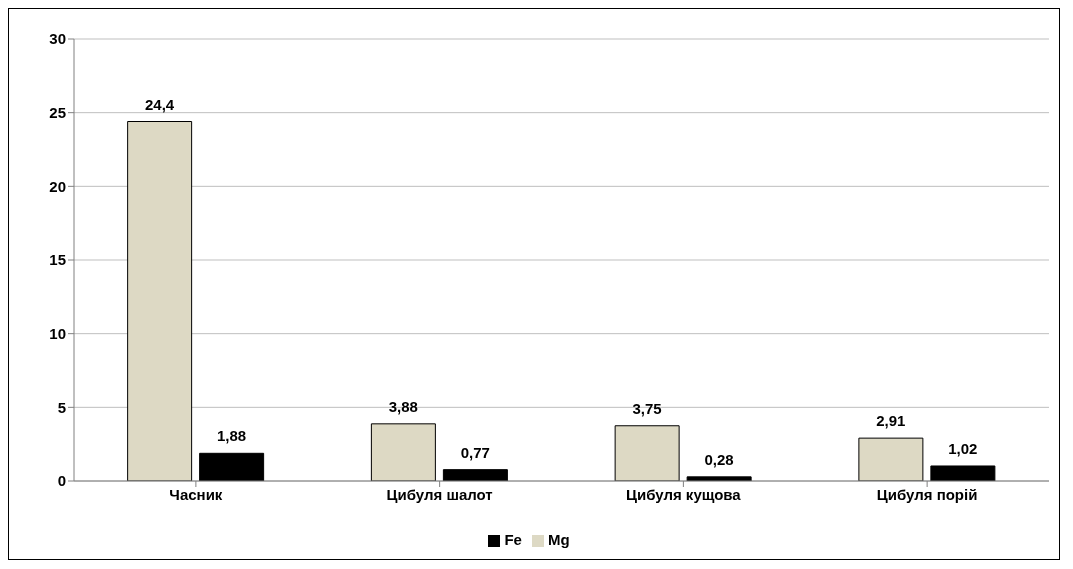  What do you see at coordinates (57, 112) in the screenshot?
I see `y-tick-label: 25` at bounding box center [57, 112].